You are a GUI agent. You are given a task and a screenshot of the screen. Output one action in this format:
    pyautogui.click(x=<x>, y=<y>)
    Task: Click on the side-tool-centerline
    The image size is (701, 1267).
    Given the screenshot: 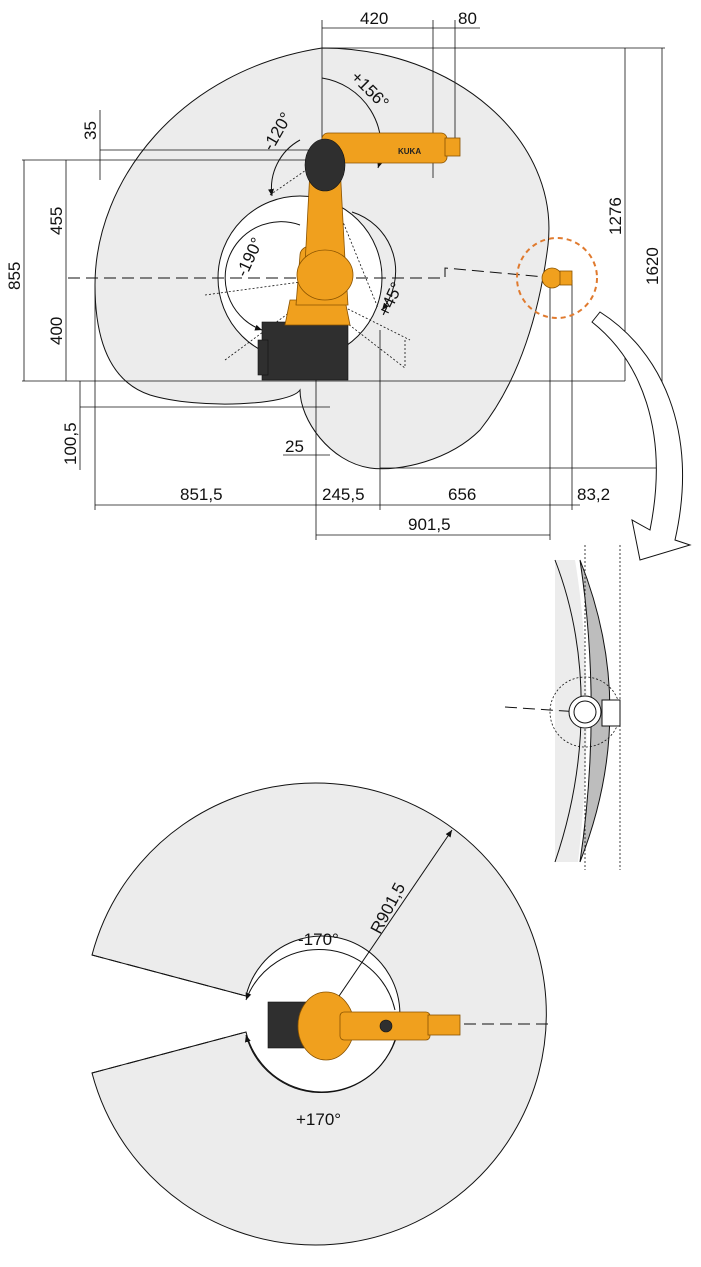 What is the action you would take?
    pyautogui.click(x=312, y=273)
    